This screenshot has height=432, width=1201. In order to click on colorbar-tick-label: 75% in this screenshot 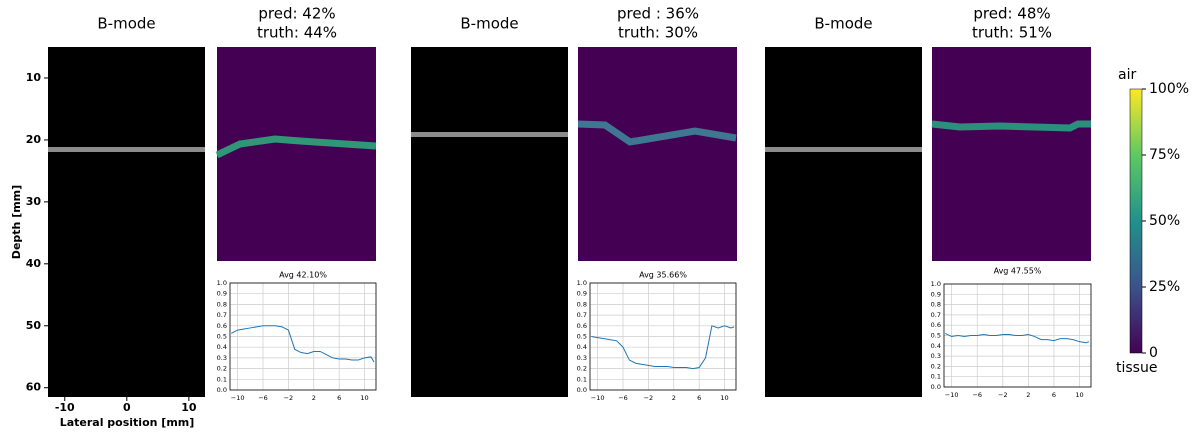, I will do `click(1164, 155)`.